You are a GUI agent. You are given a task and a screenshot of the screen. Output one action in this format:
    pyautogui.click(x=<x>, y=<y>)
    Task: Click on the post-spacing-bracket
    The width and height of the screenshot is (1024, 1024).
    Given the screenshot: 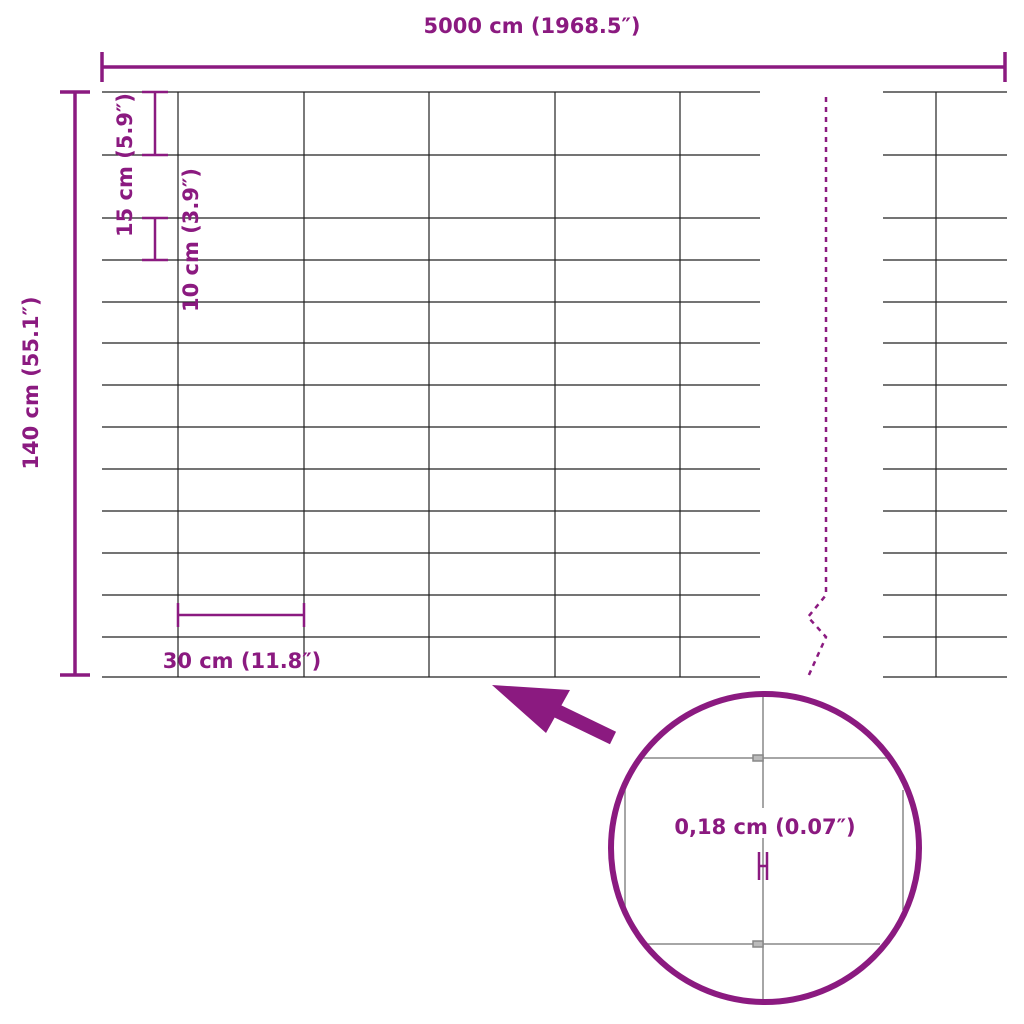 What is the action you would take?
    pyautogui.click(x=241, y=615)
    